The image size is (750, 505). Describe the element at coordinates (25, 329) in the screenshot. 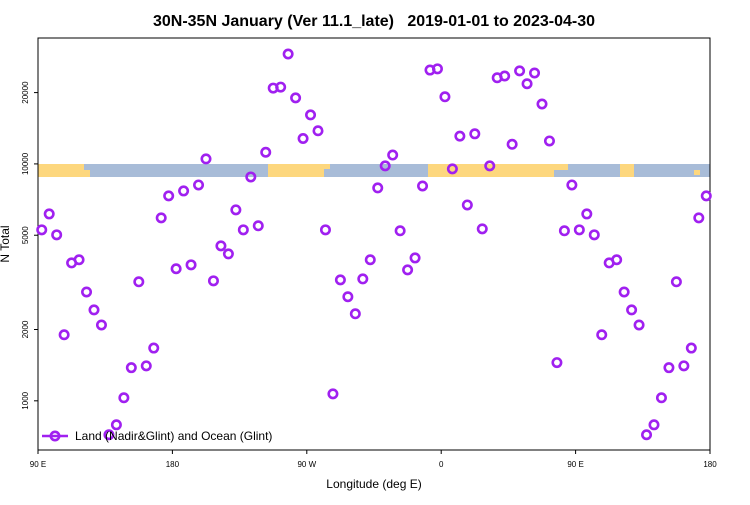

I see `y-tick-label: 2000` at that location.